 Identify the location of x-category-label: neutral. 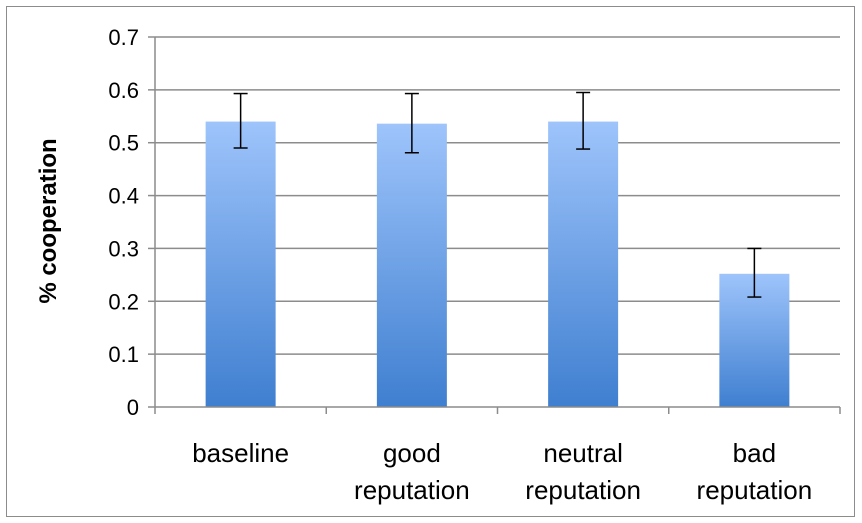
(583, 453).